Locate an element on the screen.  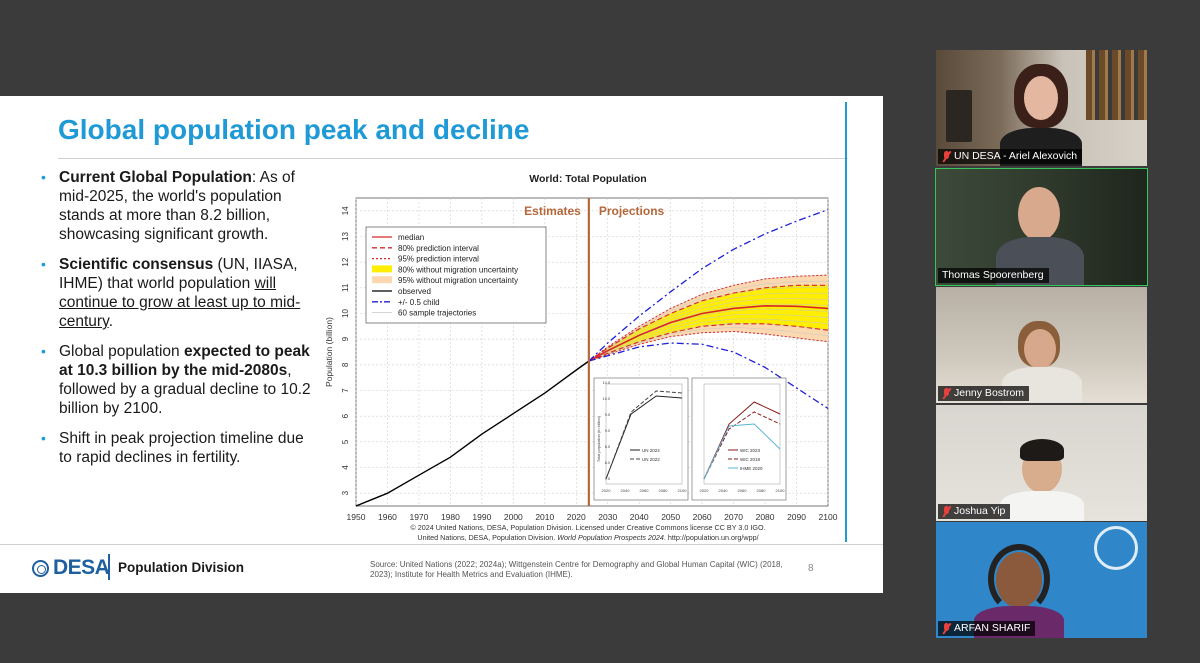
participant-tile-joshua: Joshua Yip is located at coordinates (1041, 463).